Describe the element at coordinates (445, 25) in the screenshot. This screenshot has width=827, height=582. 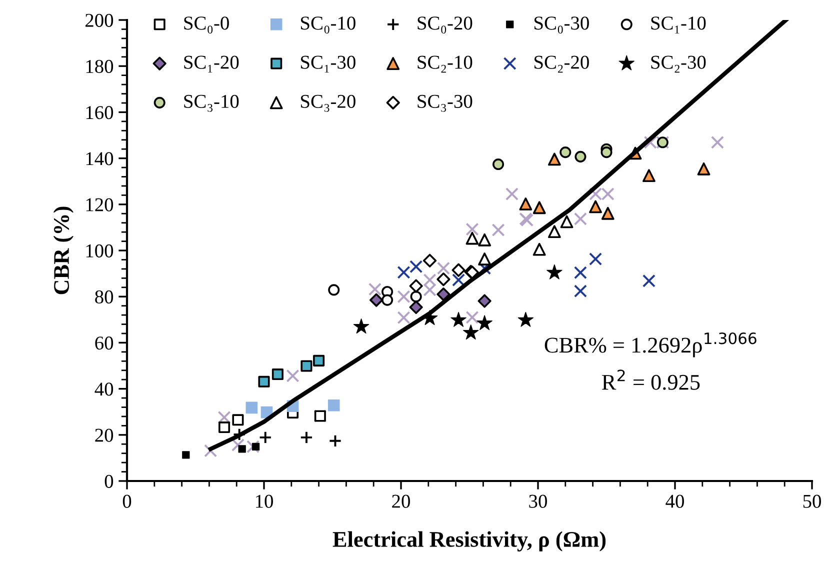
I see `legend-label: SC₀-20` at that location.